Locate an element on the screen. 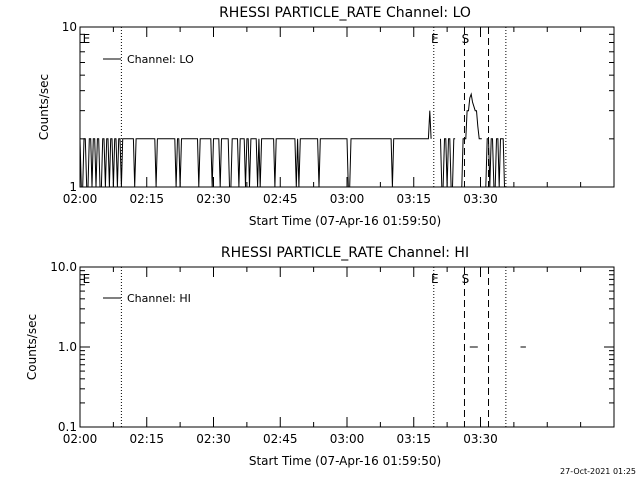  y-tick-label: 1.0 is located at coordinates (67, 347).